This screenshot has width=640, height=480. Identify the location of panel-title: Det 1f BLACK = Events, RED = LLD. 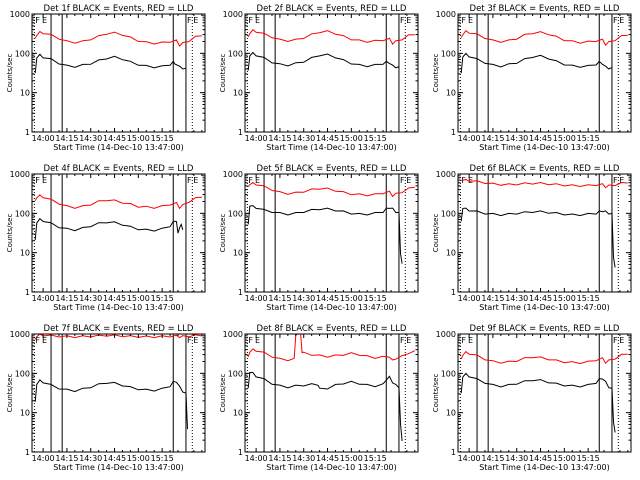
(119, 9).